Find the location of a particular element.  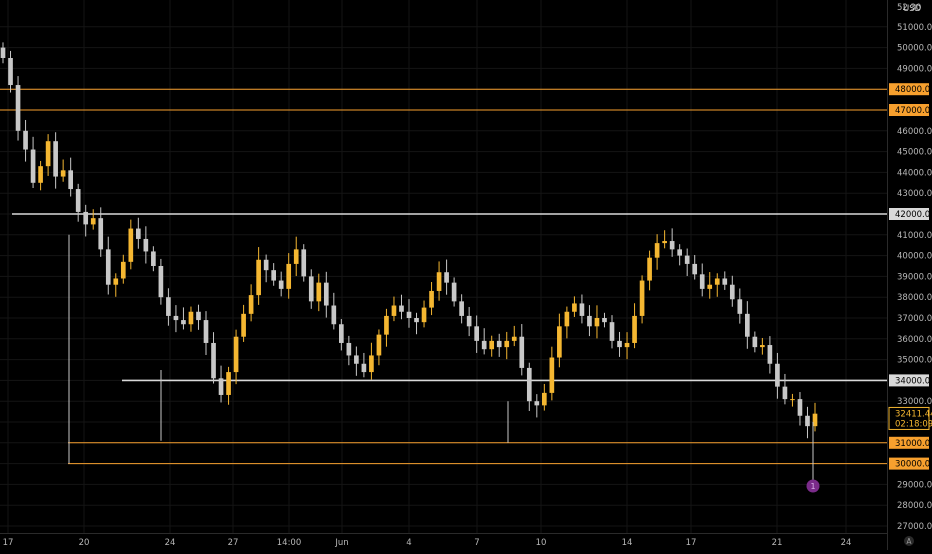

level-badge: 47000.00 is located at coordinates (910, 110).